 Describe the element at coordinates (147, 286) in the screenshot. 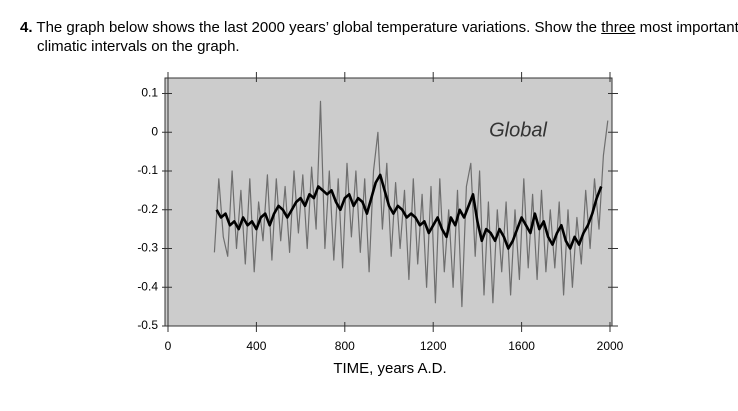

I see `y-tick-label: -0.4` at that location.